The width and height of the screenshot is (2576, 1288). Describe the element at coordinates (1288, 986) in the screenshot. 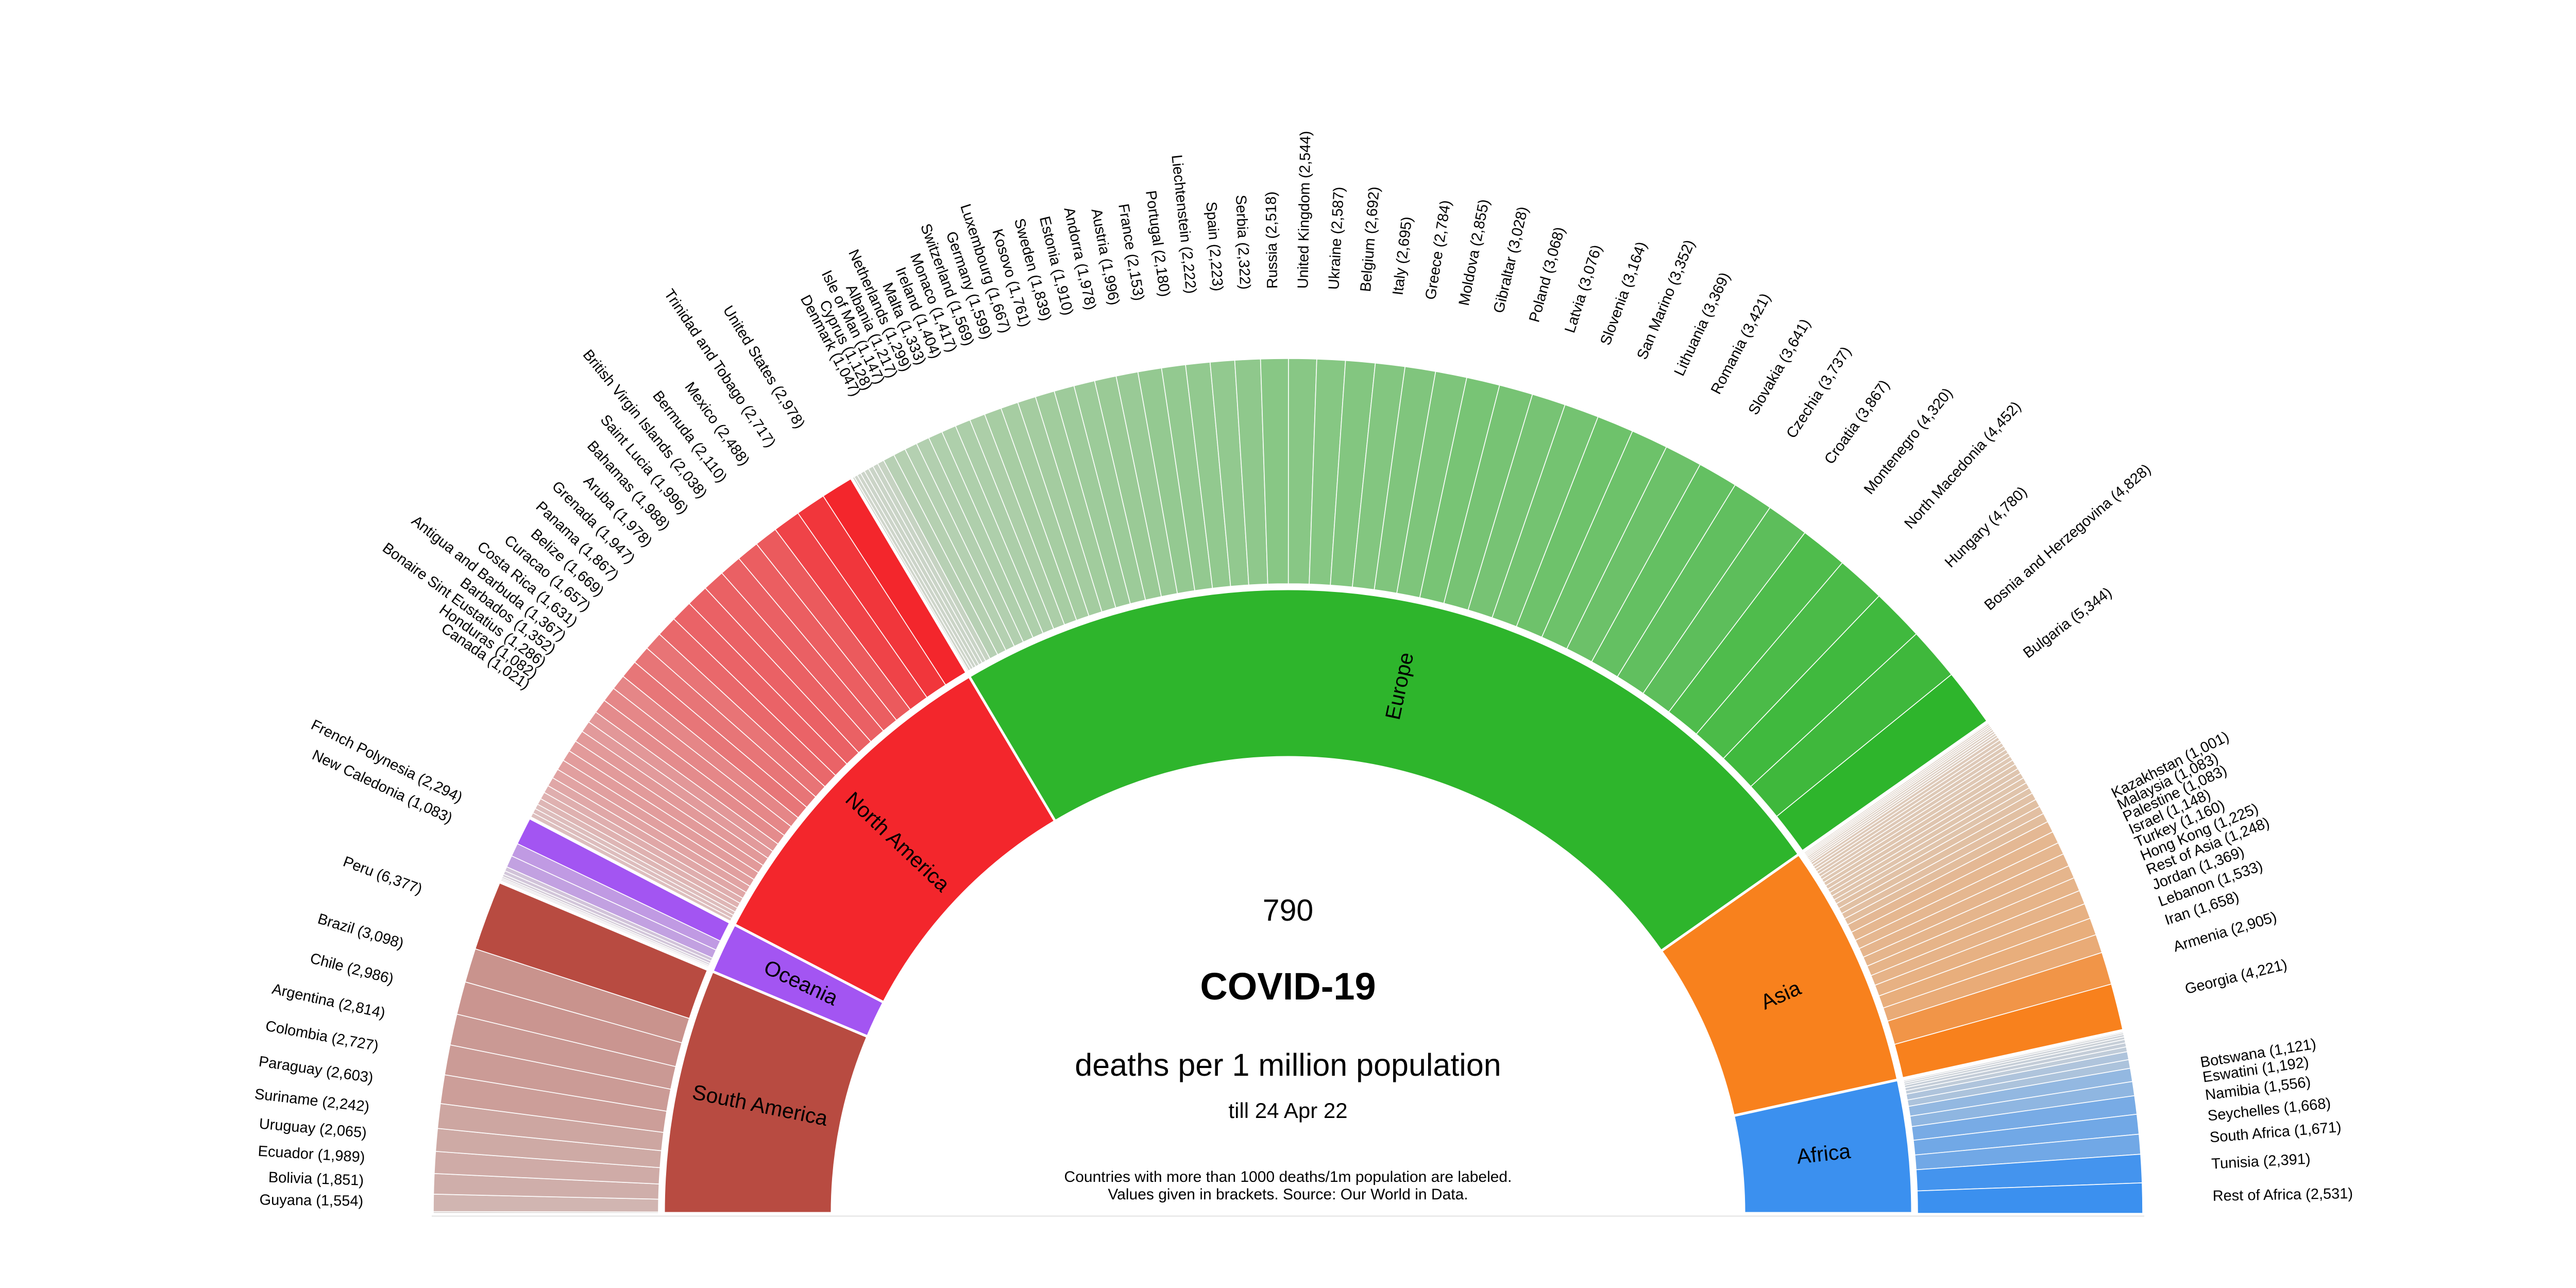

I see `svg-text: COVID-19` at that location.